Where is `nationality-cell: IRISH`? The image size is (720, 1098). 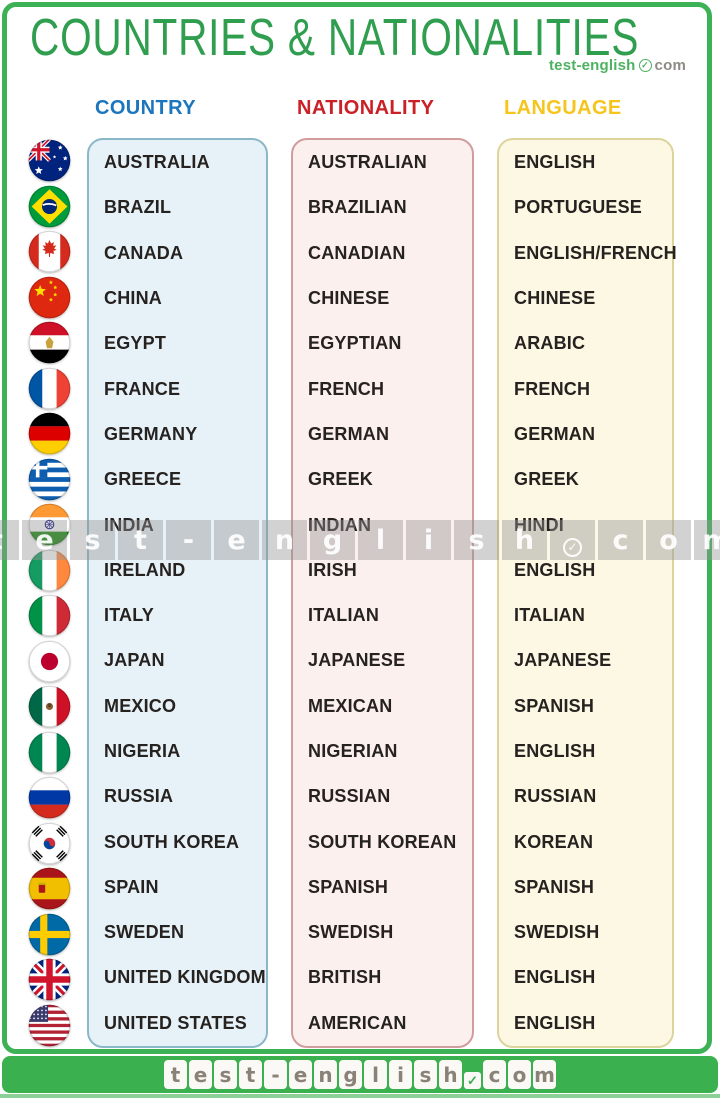
nationality-cell: IRISH is located at coordinates (333, 569).